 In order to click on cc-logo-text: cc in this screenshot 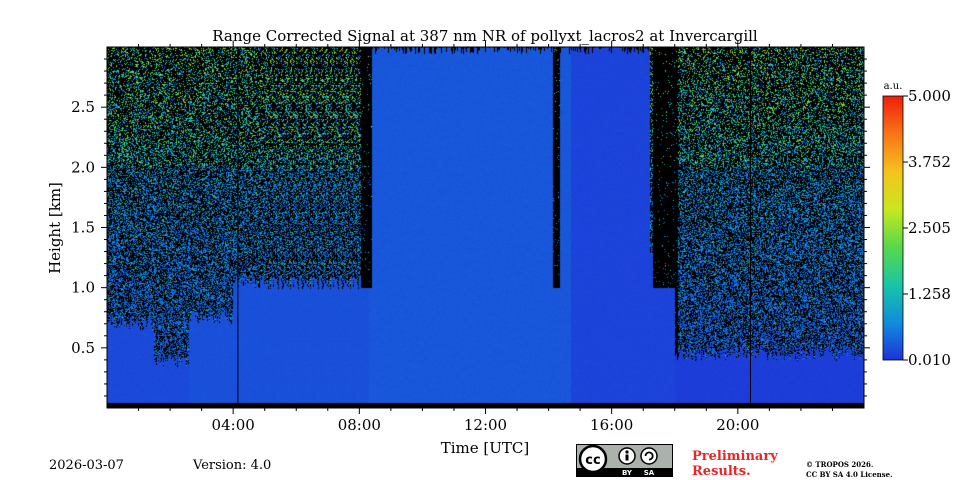, I will do `click(592, 460)`.